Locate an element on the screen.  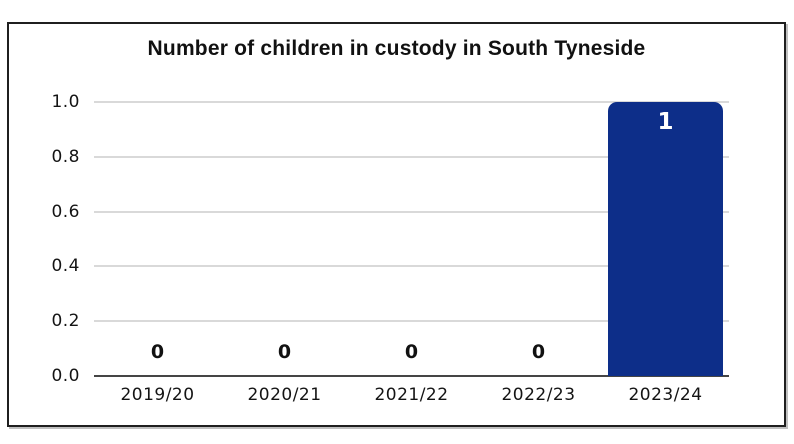
x-tick-label: 2019/20 is located at coordinates (157, 395).